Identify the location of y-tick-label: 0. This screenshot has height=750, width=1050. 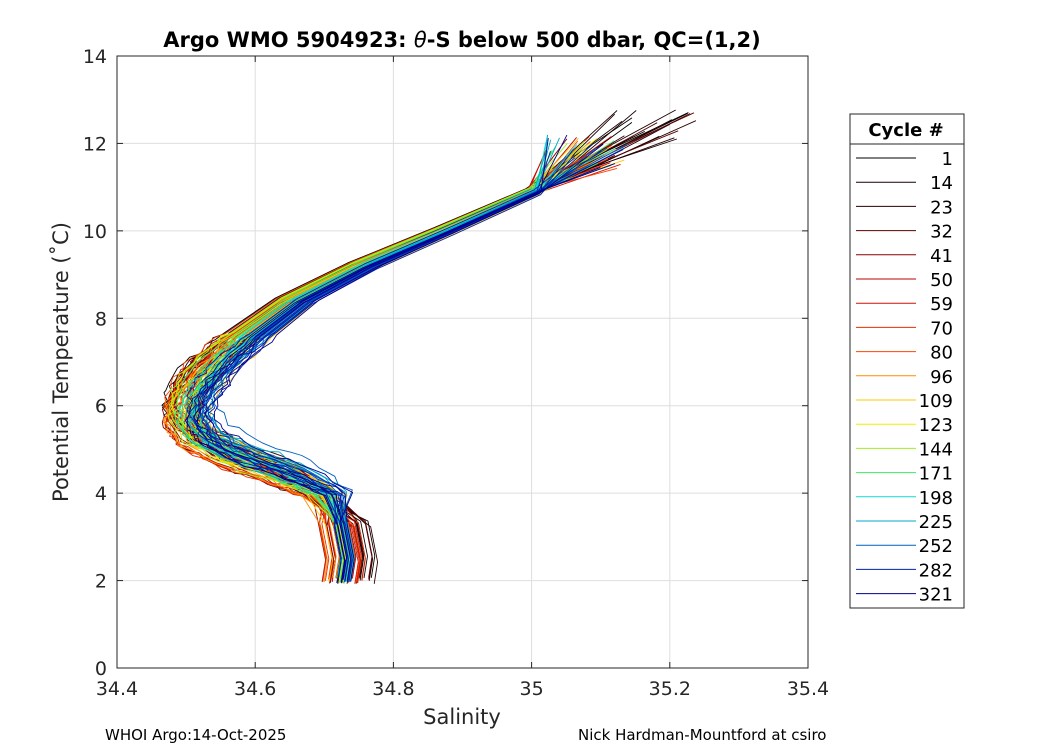
(101, 669).